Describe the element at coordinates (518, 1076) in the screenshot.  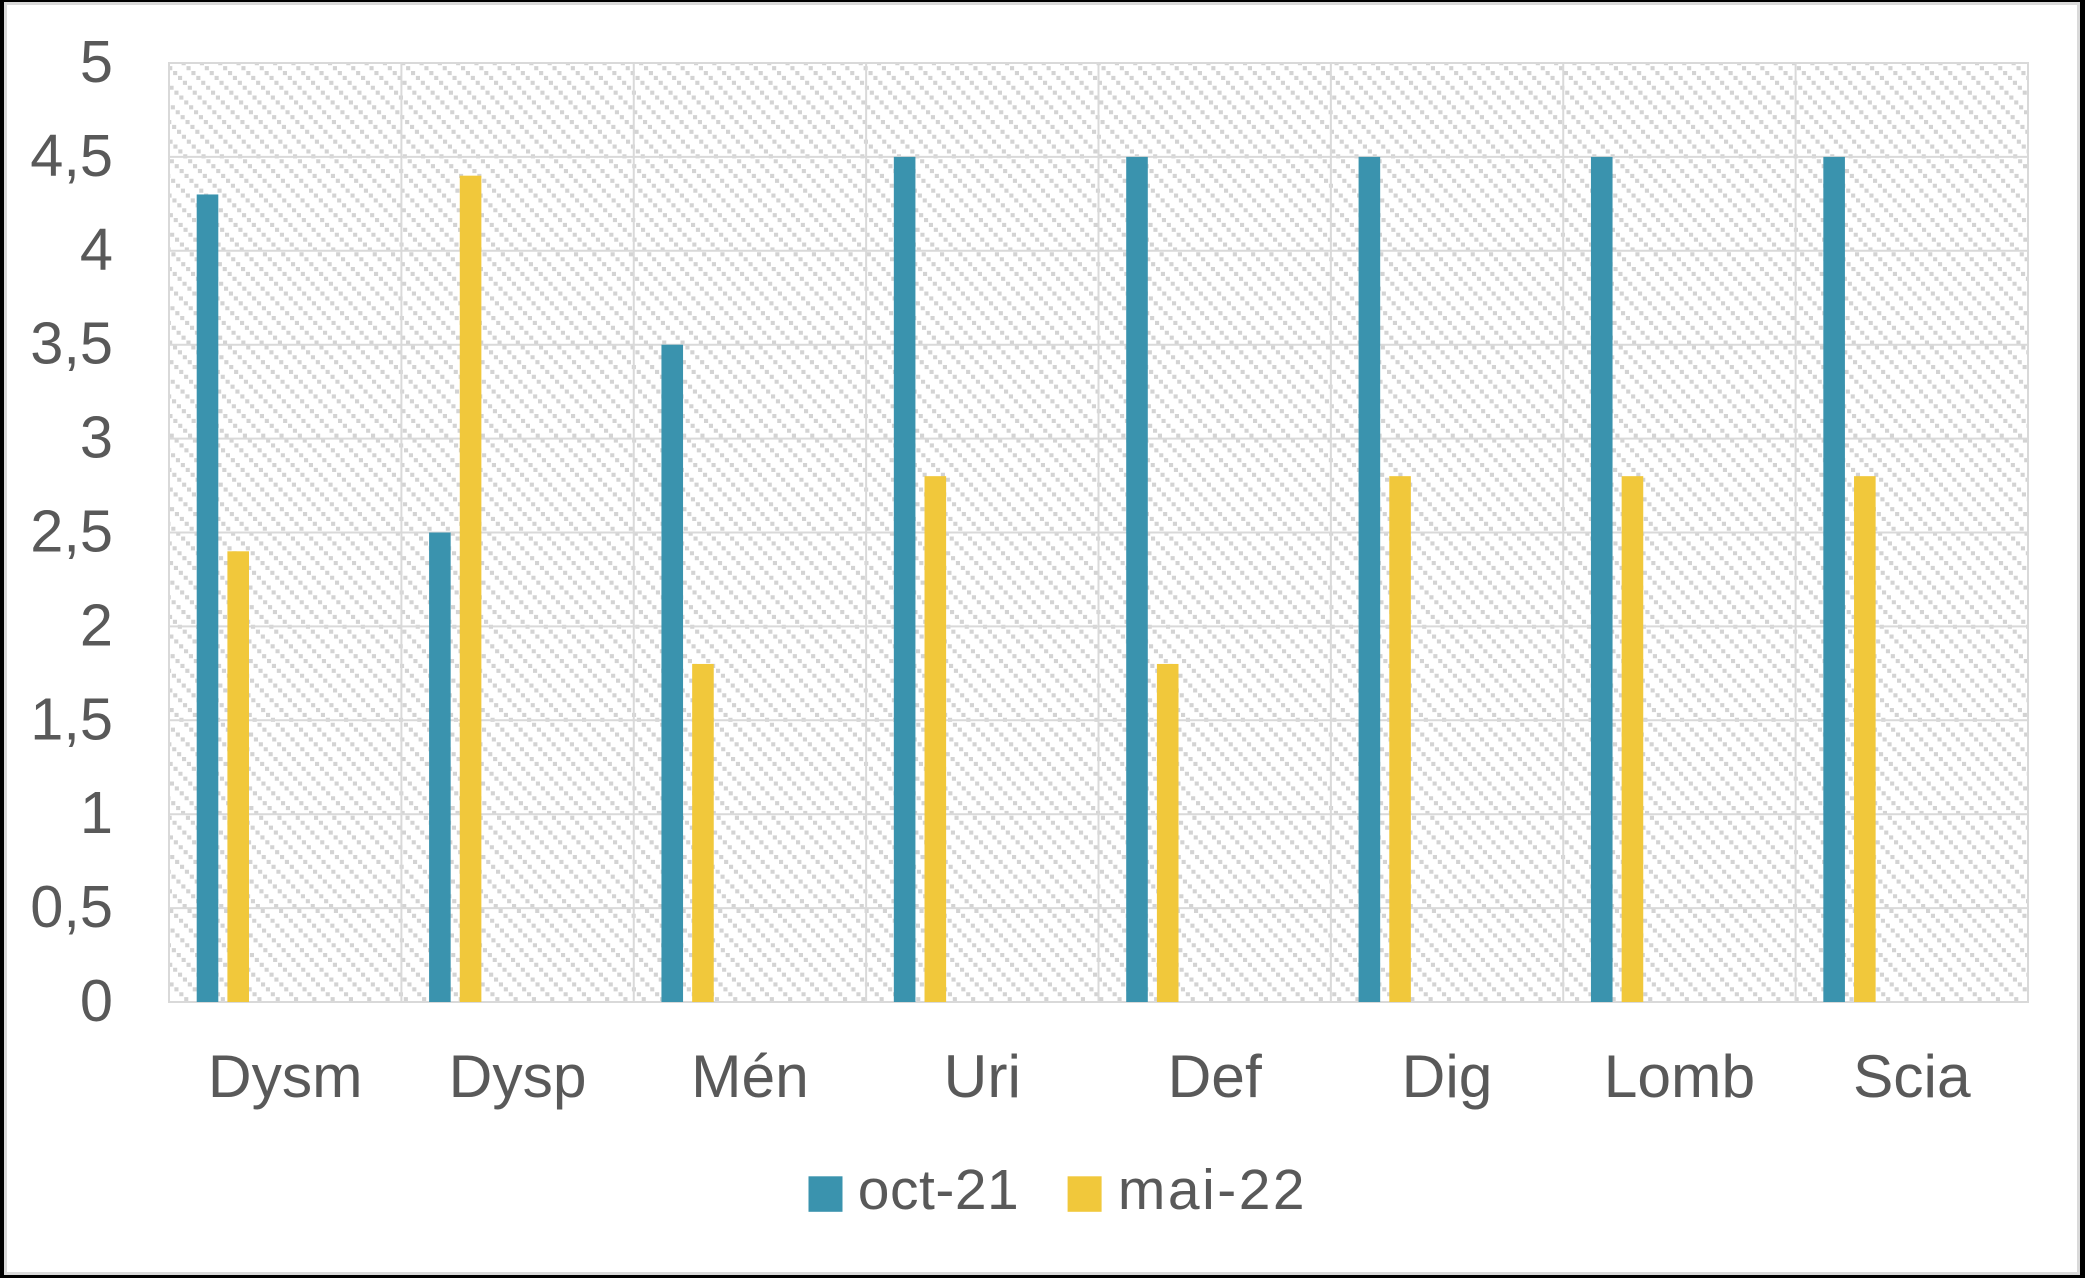
I see `svg-text: Dysp` at that location.